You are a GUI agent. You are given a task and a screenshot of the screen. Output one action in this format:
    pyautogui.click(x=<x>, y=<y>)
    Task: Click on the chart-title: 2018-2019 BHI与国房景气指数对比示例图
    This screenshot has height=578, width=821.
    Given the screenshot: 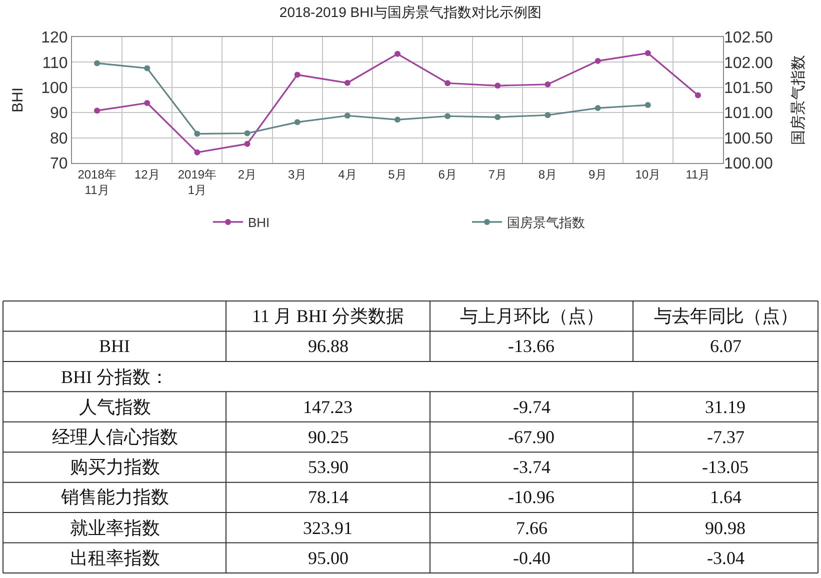 What is the action you would take?
    pyautogui.click(x=410, y=12)
    